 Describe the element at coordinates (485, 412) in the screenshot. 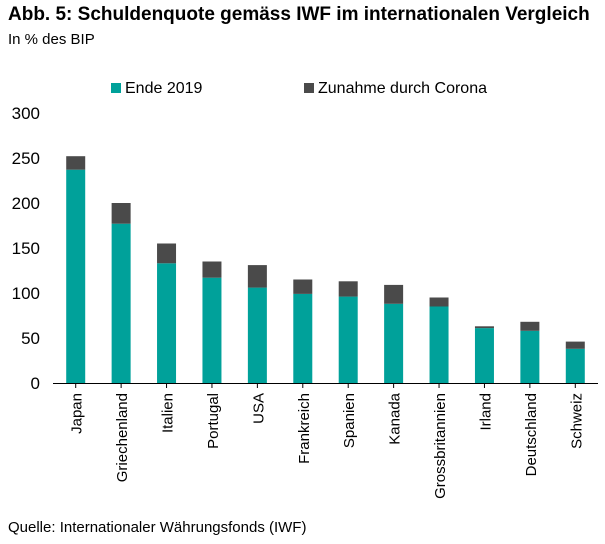

I see `x-tick-label: Irland` at that location.